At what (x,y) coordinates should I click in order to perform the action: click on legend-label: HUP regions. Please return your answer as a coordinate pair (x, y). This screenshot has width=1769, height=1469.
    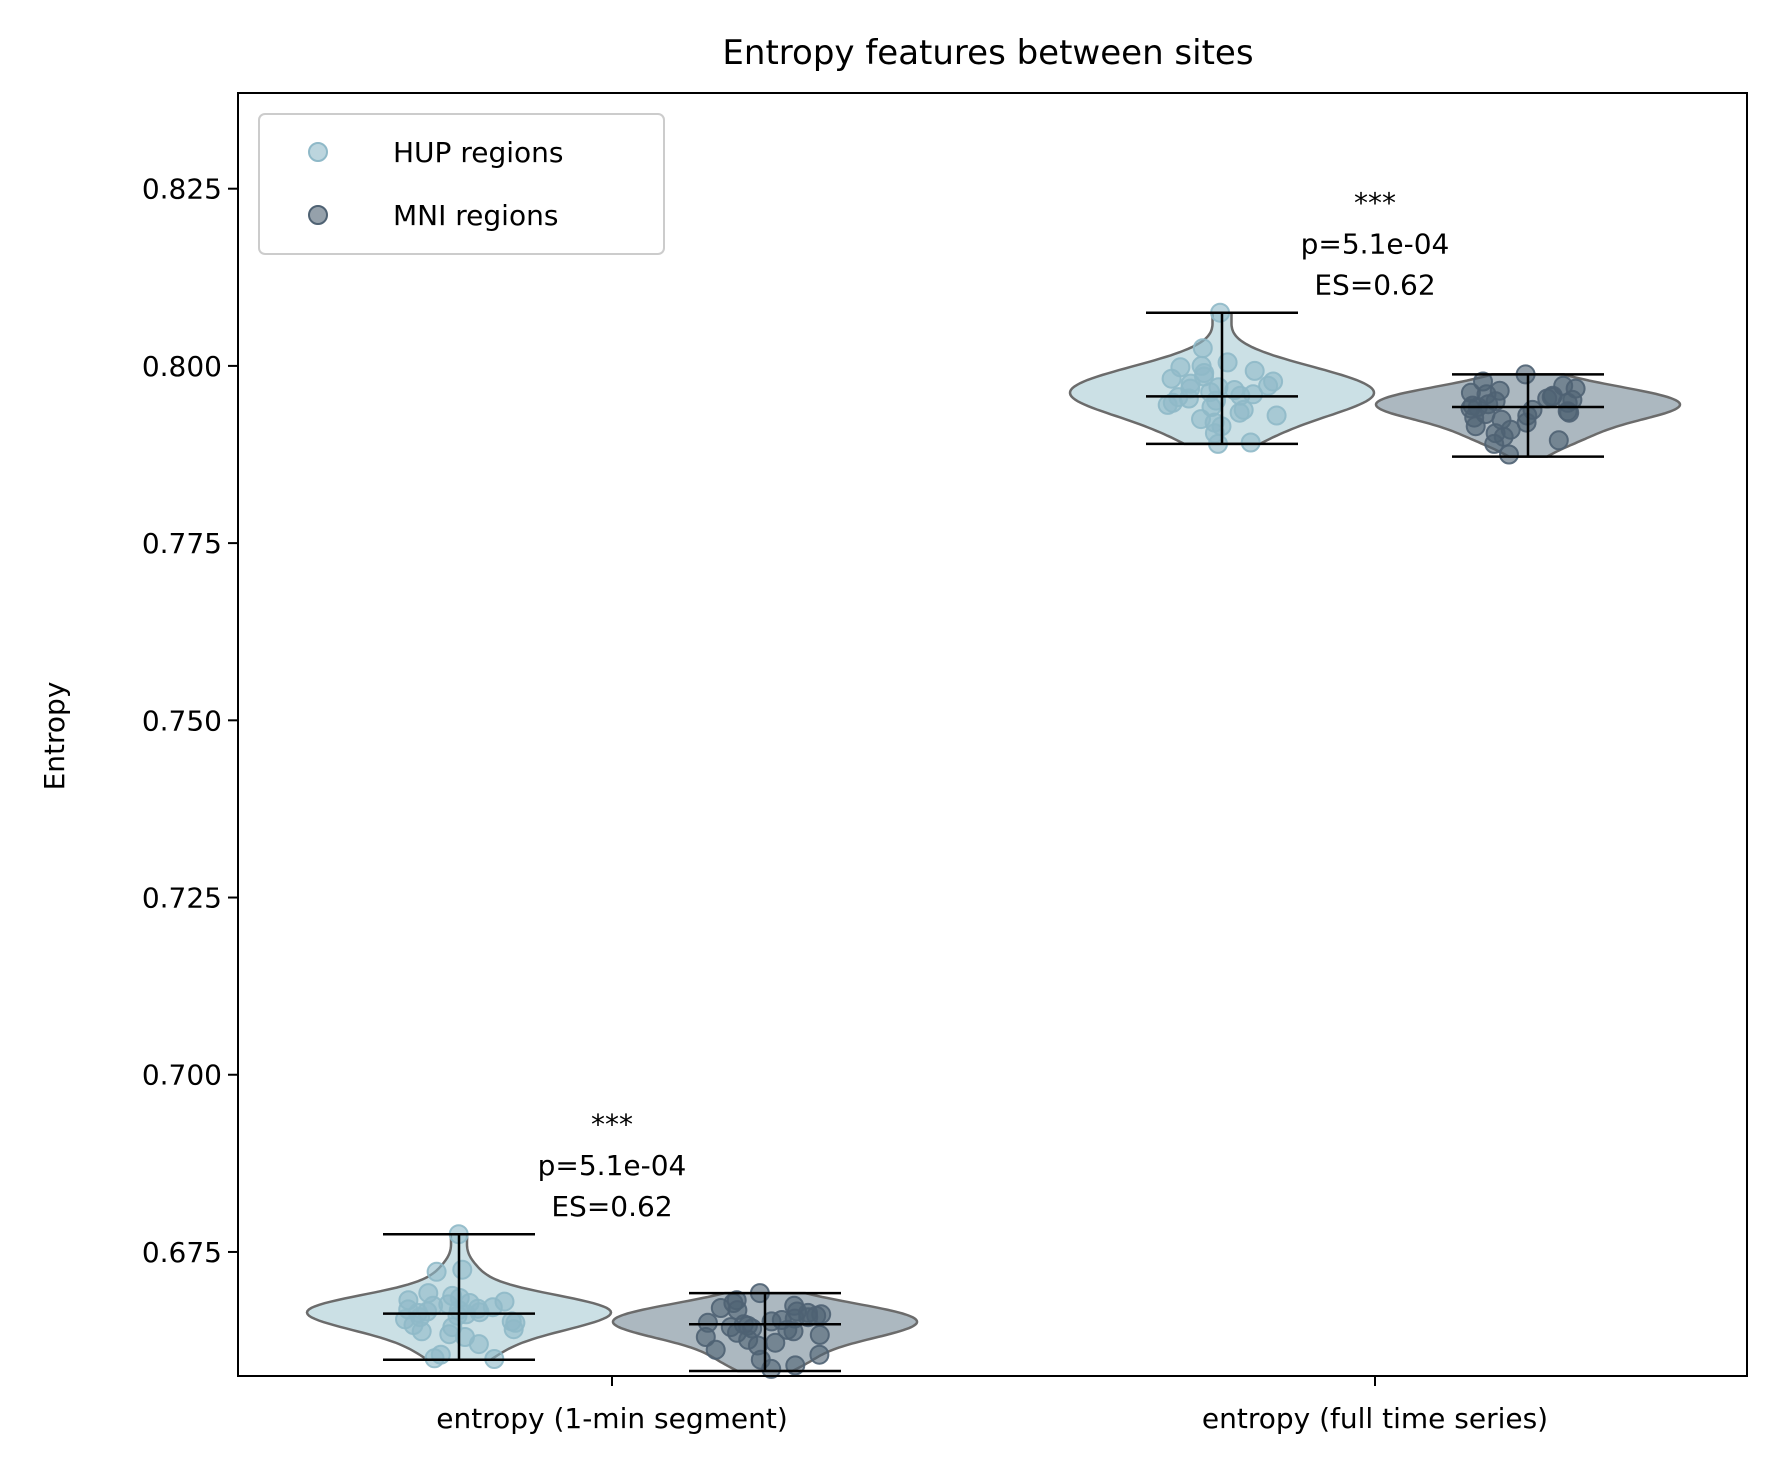
    Looking at the image, I should click on (478, 152).